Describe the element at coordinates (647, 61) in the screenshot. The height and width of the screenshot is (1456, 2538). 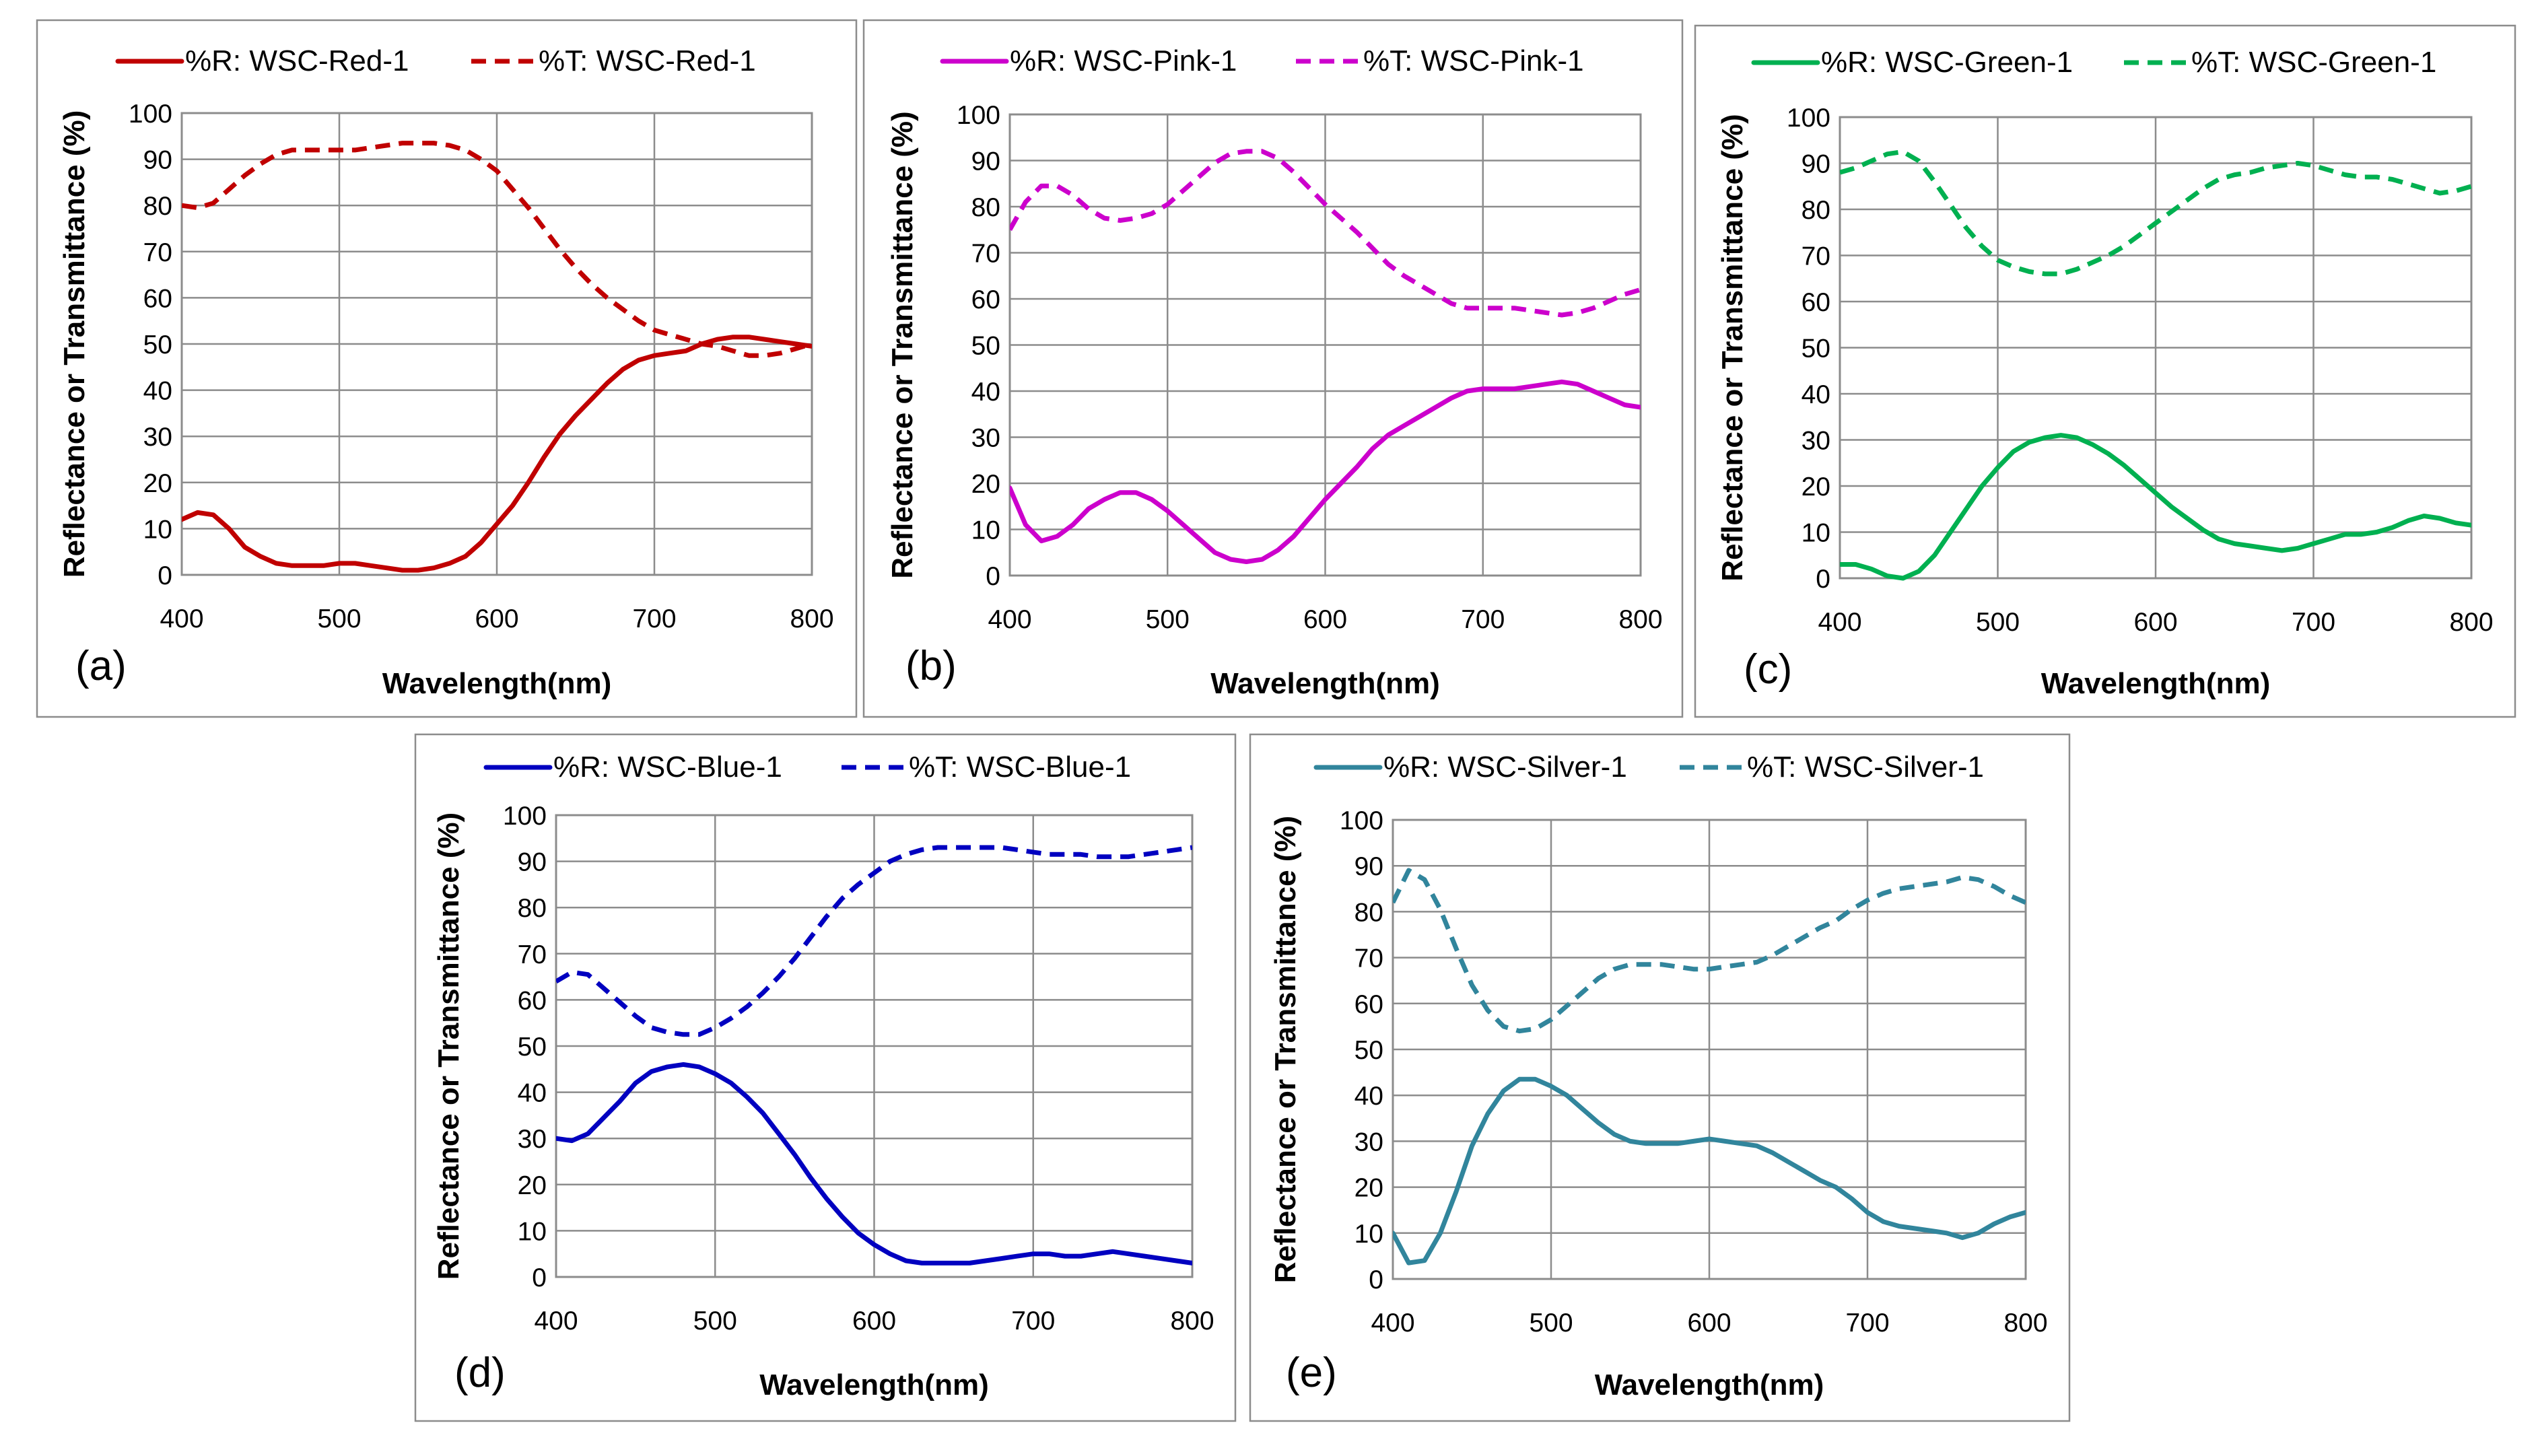
I see `legend-label: %T: WSC-Red-1` at that location.